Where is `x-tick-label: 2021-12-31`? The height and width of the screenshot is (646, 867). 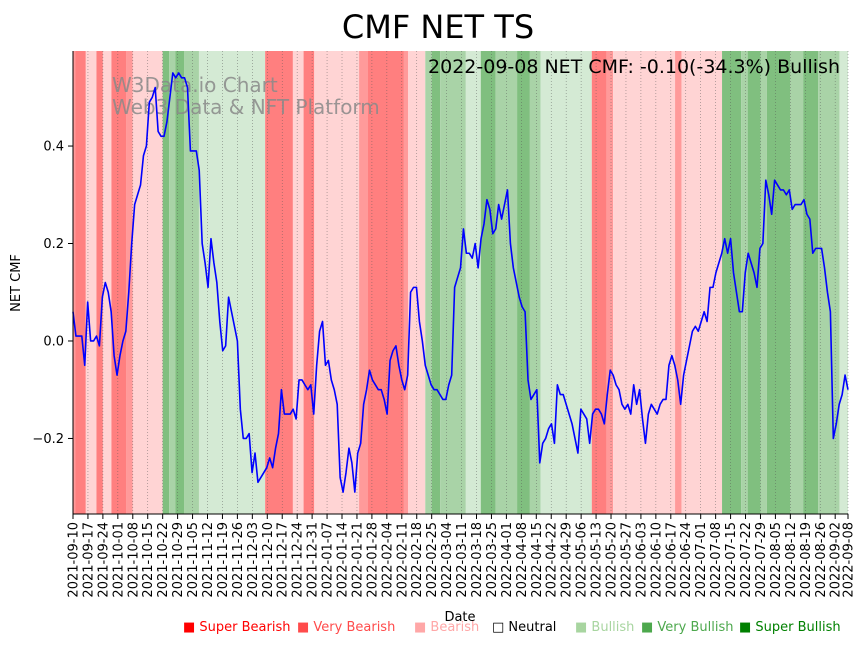 x-tick-label: 2021-12-31 is located at coordinates (313, 560).